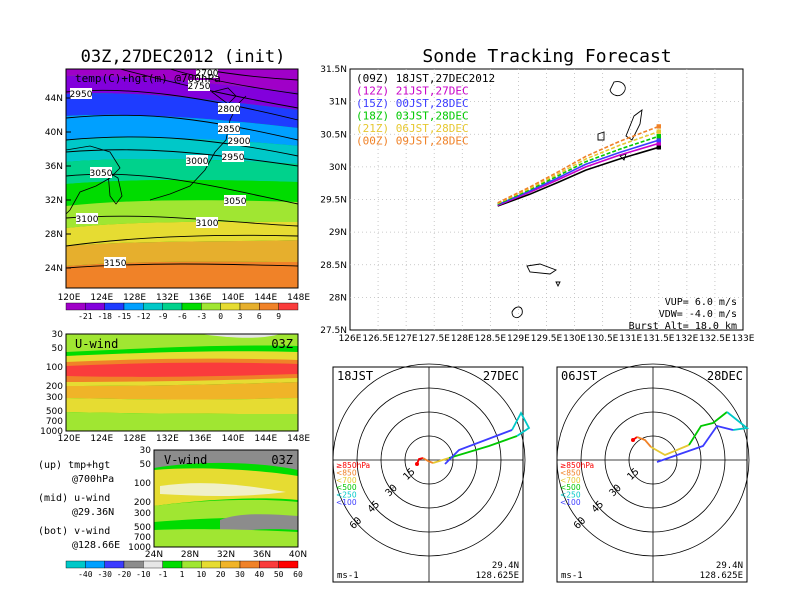  Describe the element at coordinates (353, 465) in the screenshot. I see `level-legend-entry: ≥850hPa` at that location.